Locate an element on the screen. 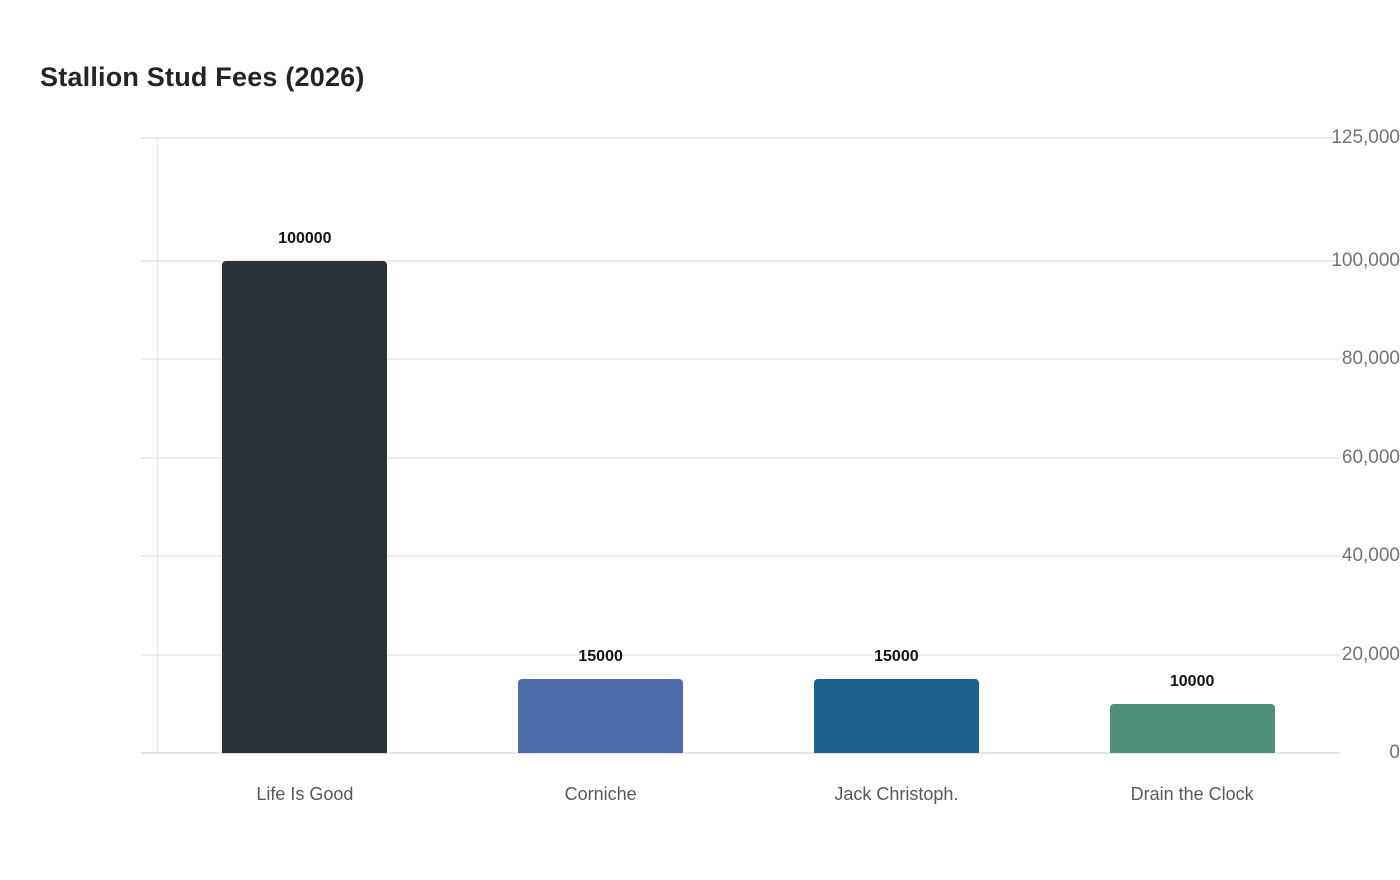  bar-jack-christoph is located at coordinates (896, 716).